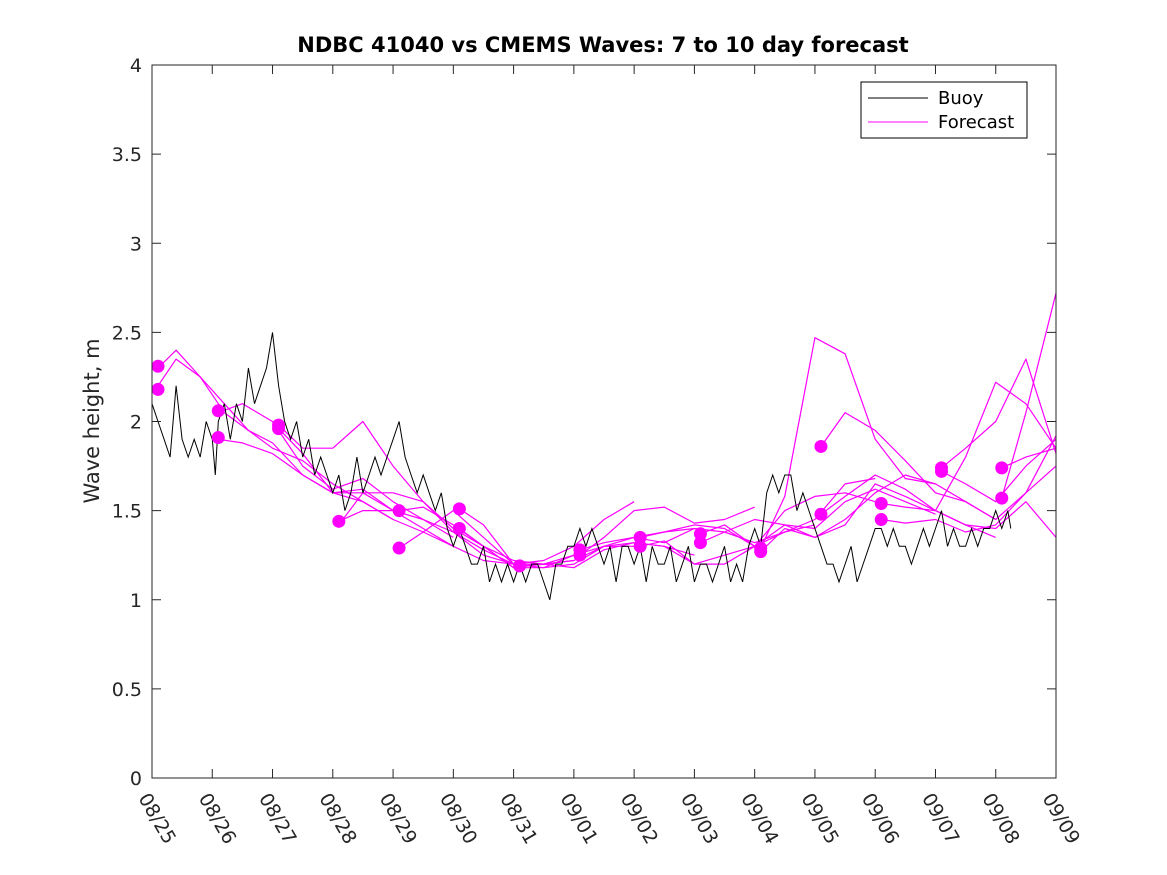  What do you see at coordinates (136, 66) in the screenshot?
I see `y-tick-label: 4` at bounding box center [136, 66].